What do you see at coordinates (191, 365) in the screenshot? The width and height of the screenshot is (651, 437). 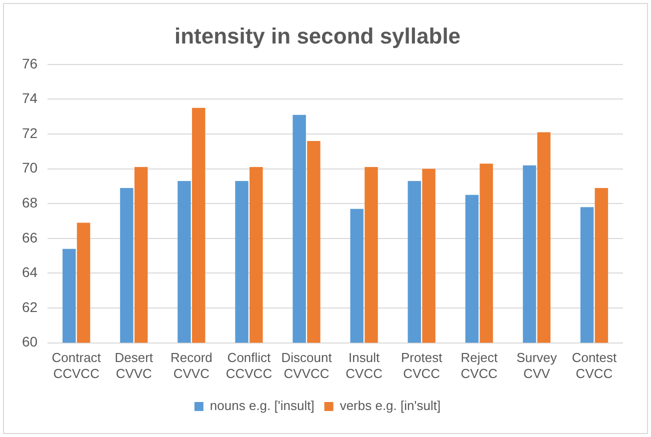 I see `x-tick-label: Record CVVC` at bounding box center [191, 365].